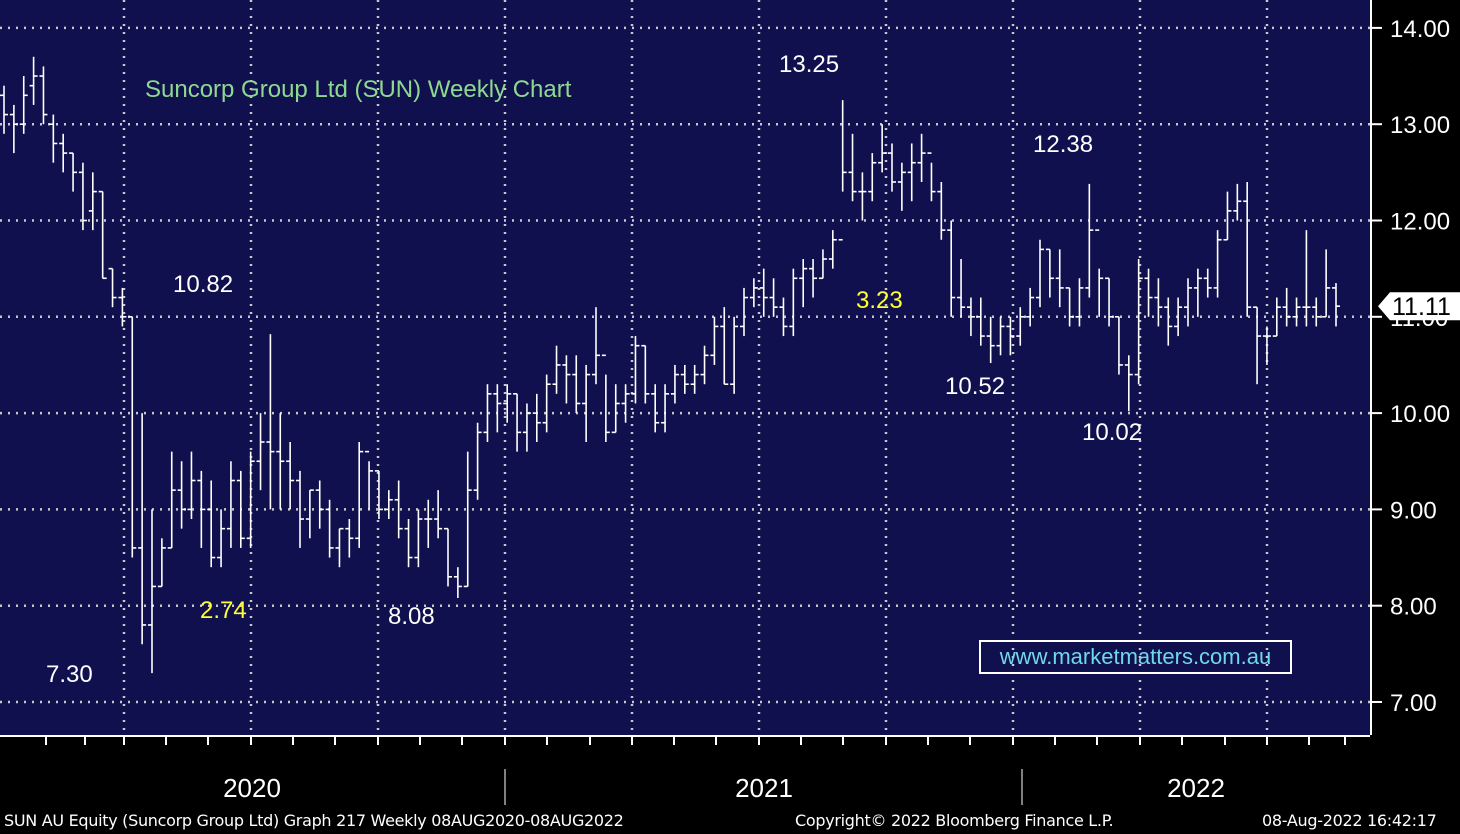  I want to click on y-tick-label: 12.00, so click(1420, 222).